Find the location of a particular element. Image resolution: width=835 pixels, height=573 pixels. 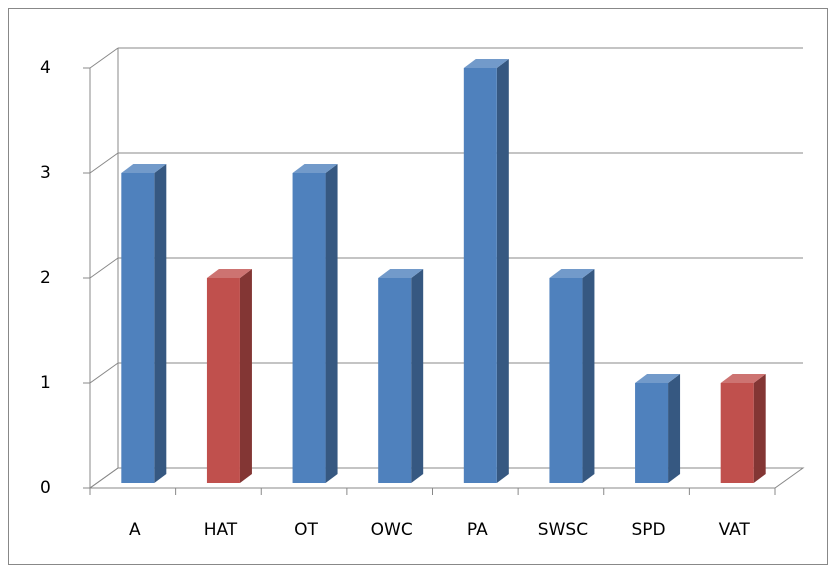

x-tick-label: OWC is located at coordinates (392, 530).